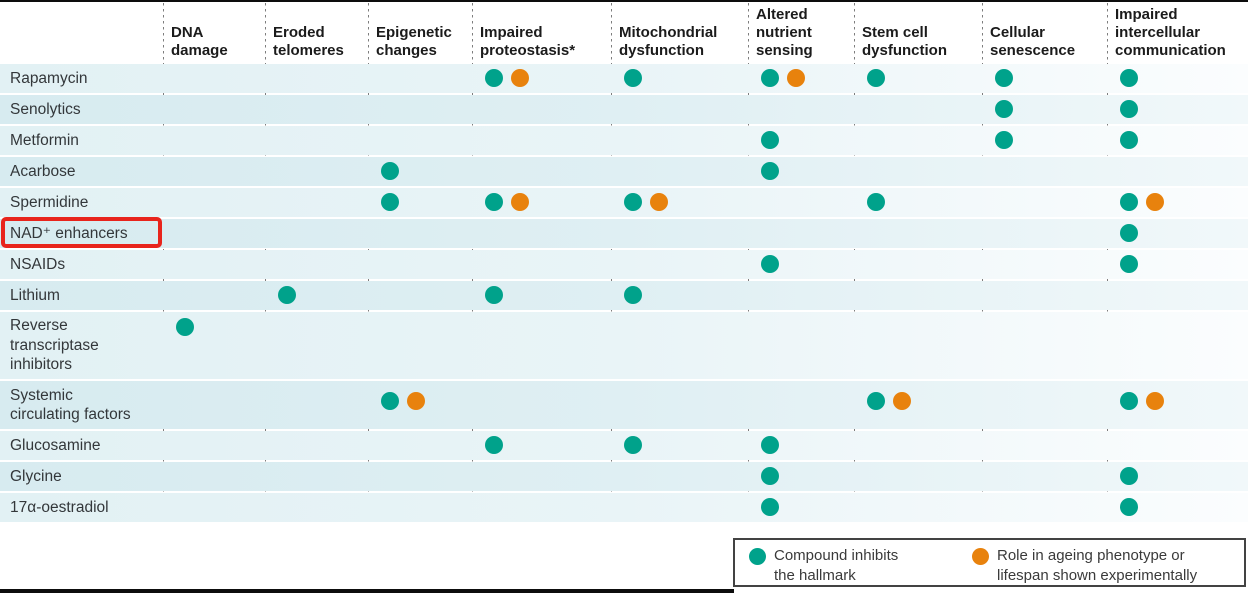  Describe the element at coordinates (624, 233) in the screenshot. I see `matrix-row: NAD⁺ enhancers` at that location.